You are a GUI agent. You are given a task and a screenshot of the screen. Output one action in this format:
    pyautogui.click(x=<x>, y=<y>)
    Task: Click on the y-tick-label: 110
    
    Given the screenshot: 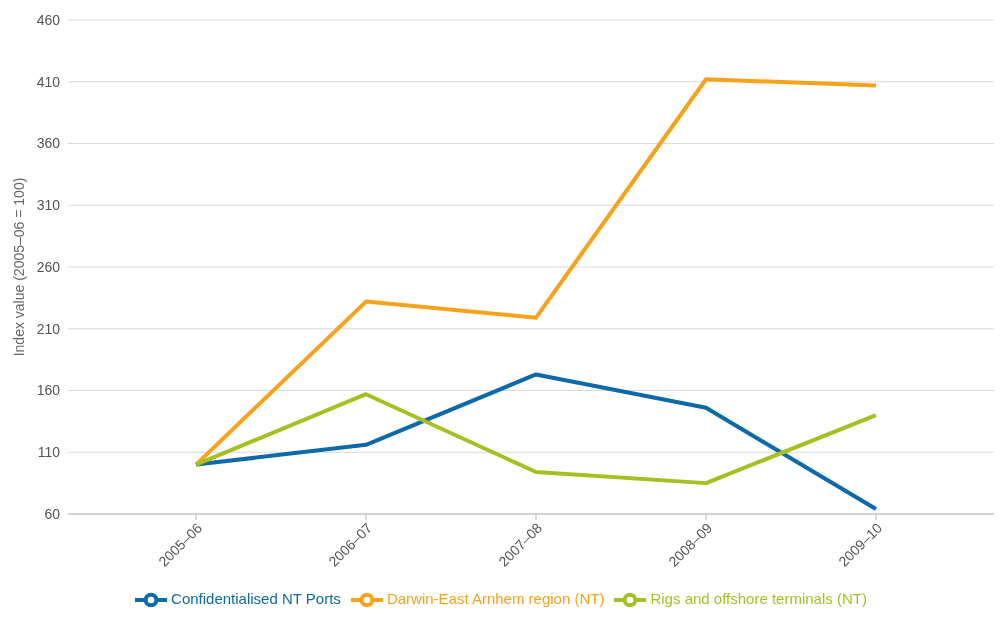 What is the action you would take?
    pyautogui.click(x=49, y=452)
    